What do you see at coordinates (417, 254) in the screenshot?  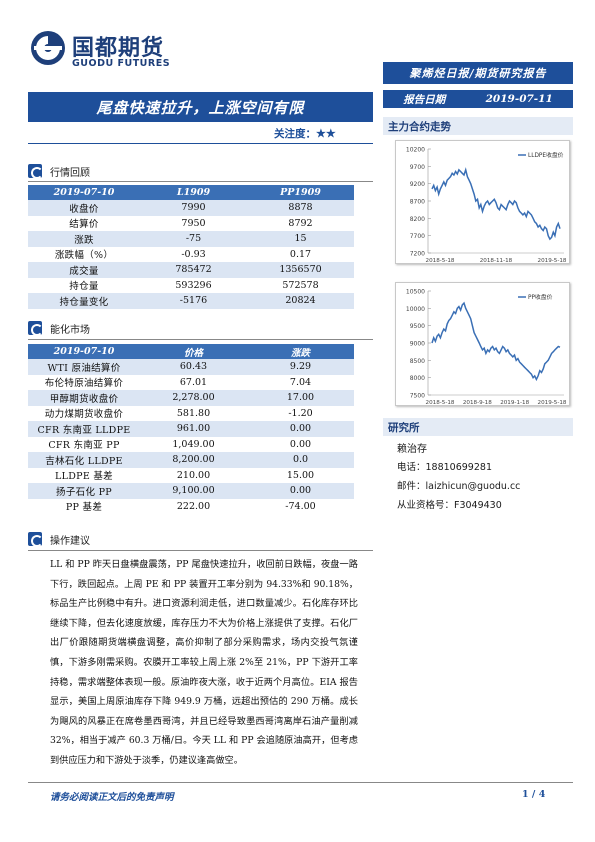 I see `y-tick-label: 7200` at bounding box center [417, 254].